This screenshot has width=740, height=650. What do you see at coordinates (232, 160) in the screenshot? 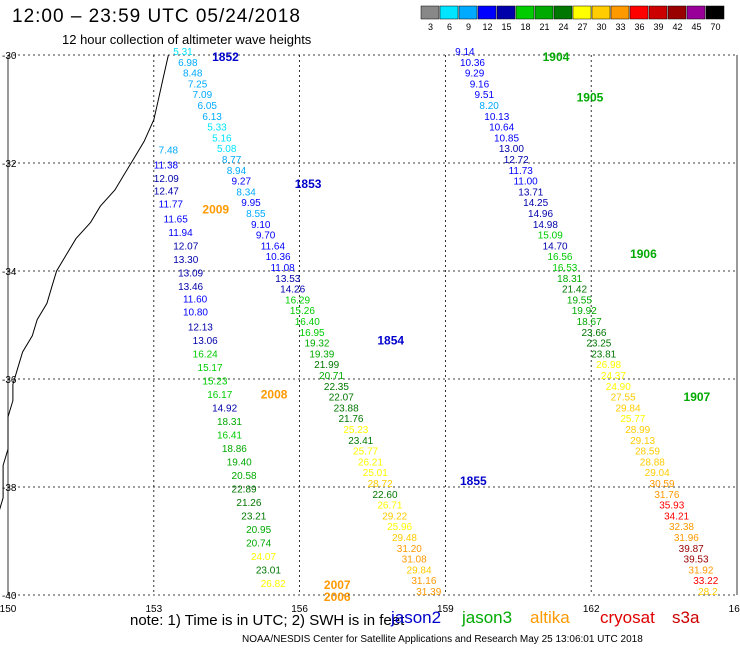
I see `swh-label: 8.77` at bounding box center [232, 160].